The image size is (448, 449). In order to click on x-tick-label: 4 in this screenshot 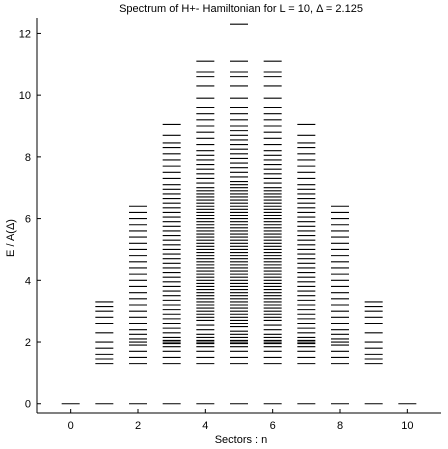, I will do `click(205, 426)`.